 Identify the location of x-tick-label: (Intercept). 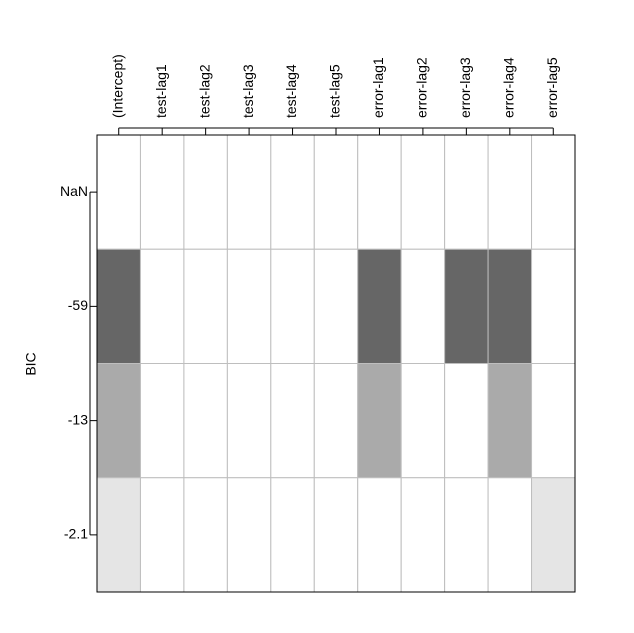
(117, 86).